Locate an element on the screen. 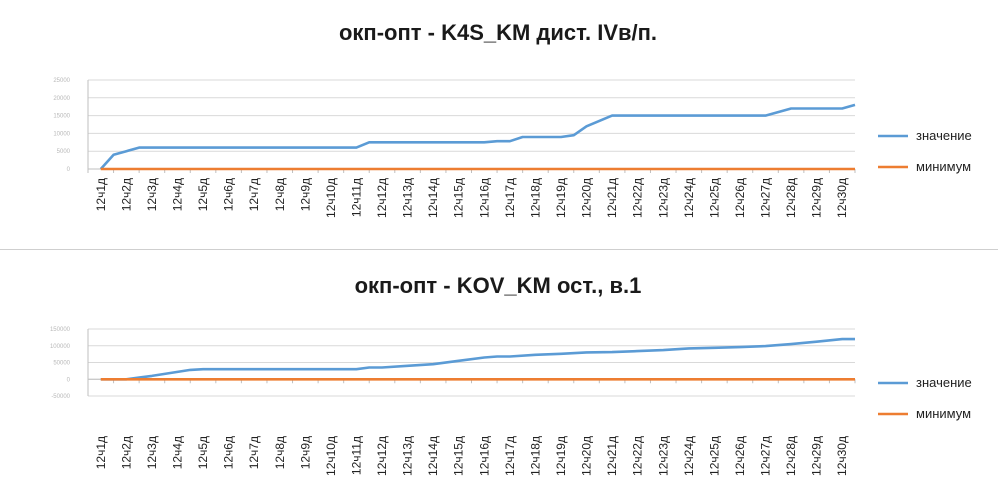 This screenshot has height=500, width=998. y-tick-label: -50000 is located at coordinates (60, 397).